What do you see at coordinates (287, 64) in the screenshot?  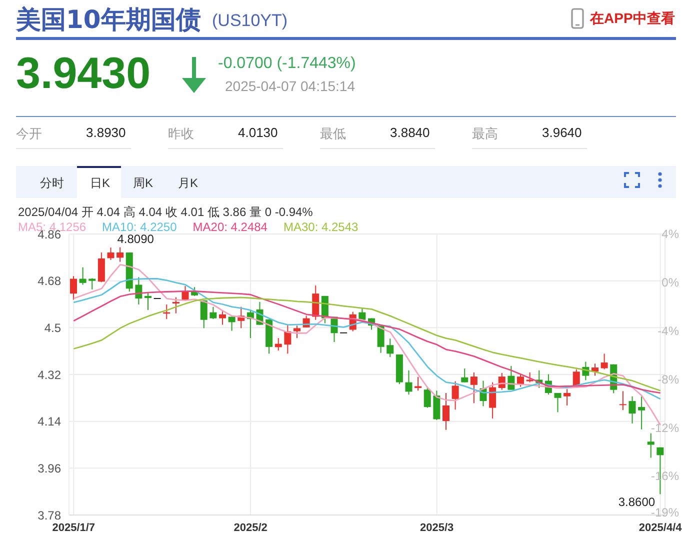 I see `text: -0.0700 (-1.7443%)` at bounding box center [287, 64].